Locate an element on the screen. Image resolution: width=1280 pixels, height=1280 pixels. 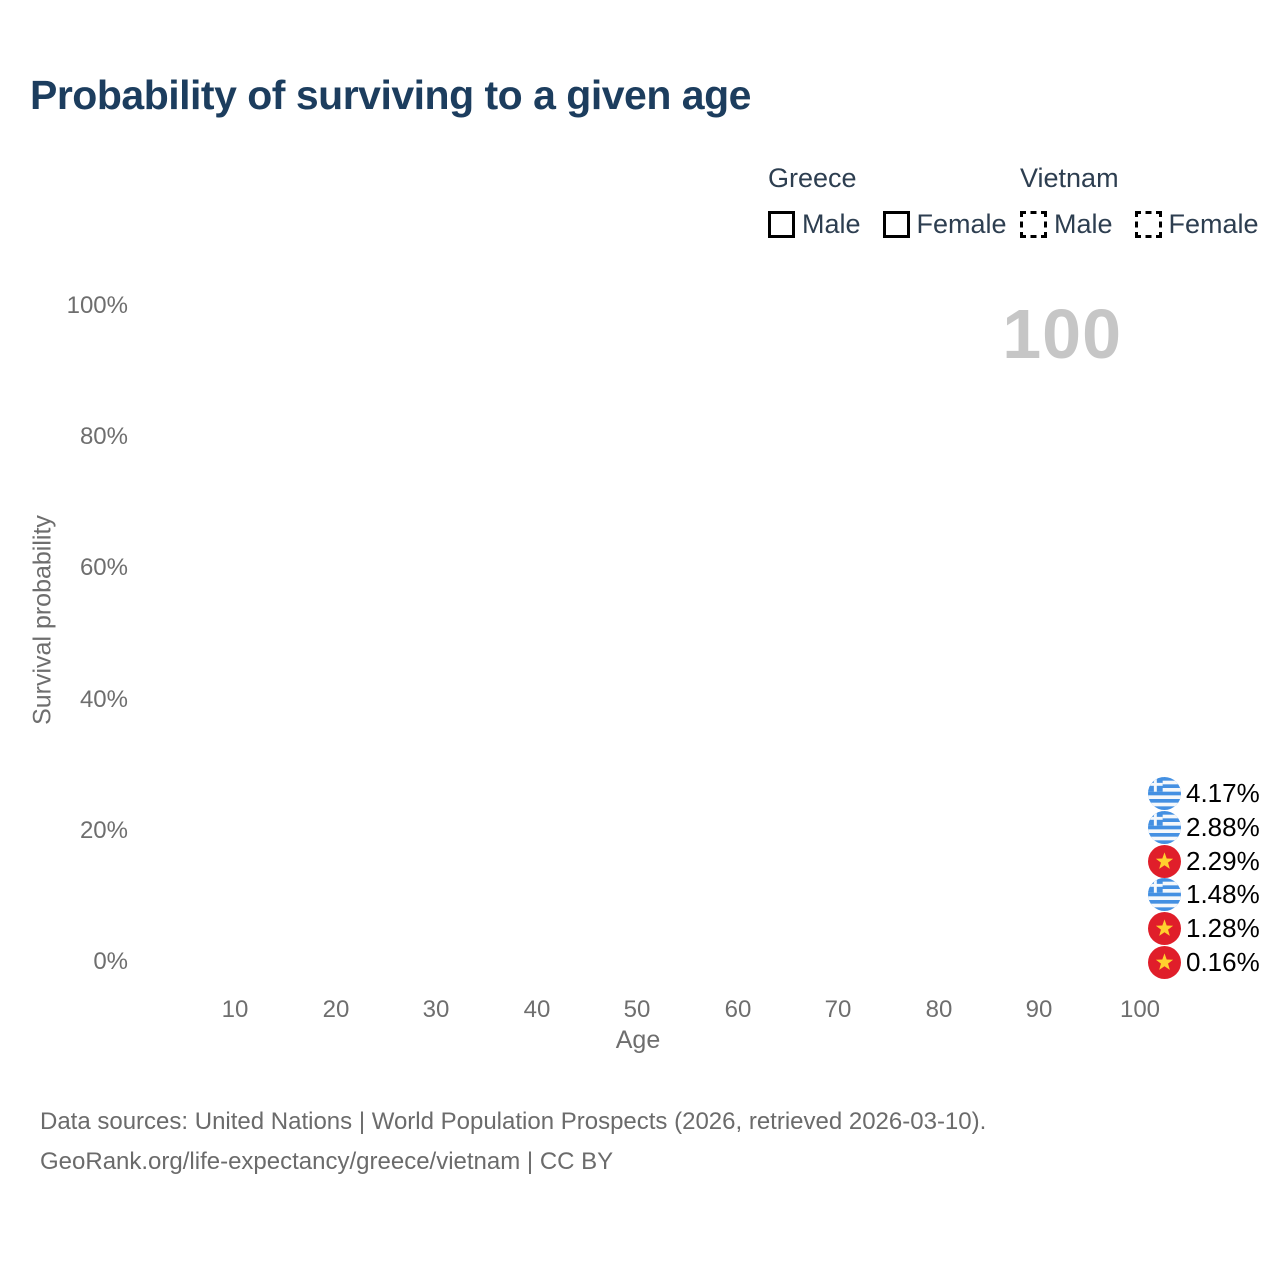
end-label-row: 1.28% is located at coordinates (1204, 928).